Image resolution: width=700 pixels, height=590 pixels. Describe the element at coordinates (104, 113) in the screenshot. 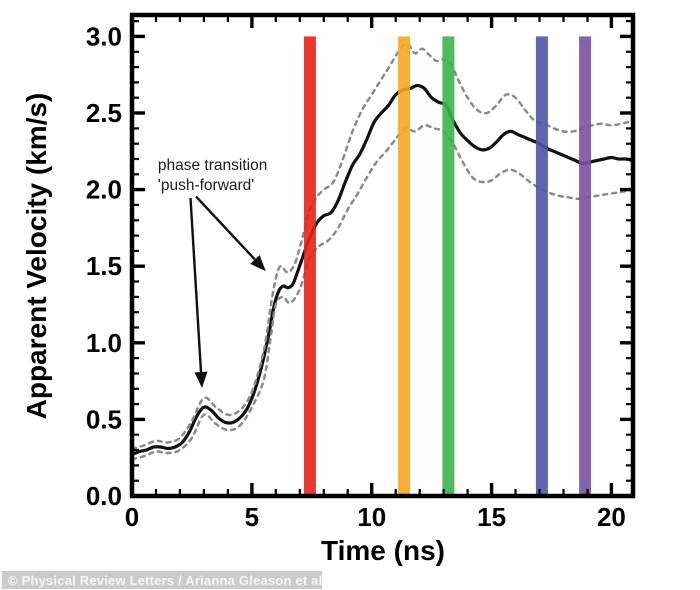

I see `y-tick-label: 2.5` at that location.